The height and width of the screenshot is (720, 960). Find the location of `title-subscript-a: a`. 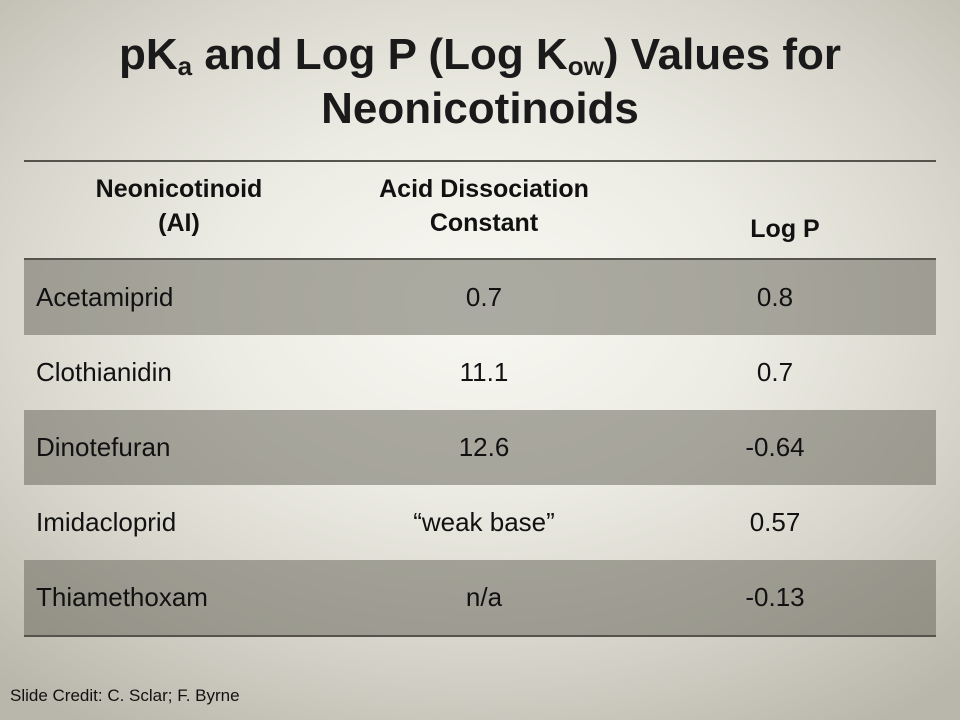

title-subscript-a: a is located at coordinates (185, 66).